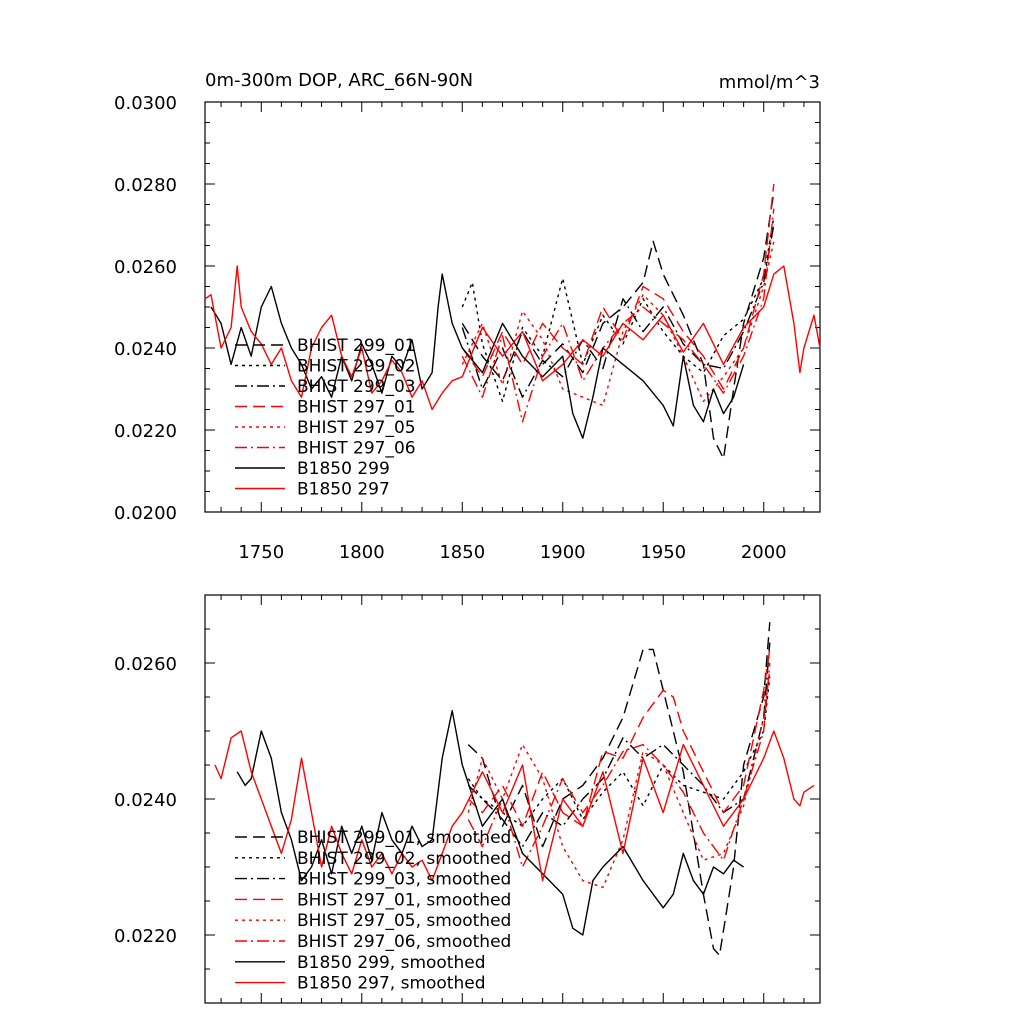  Describe the element at coordinates (356, 387) in the screenshot. I see `legend-label: BHIST 299_03` at that location.